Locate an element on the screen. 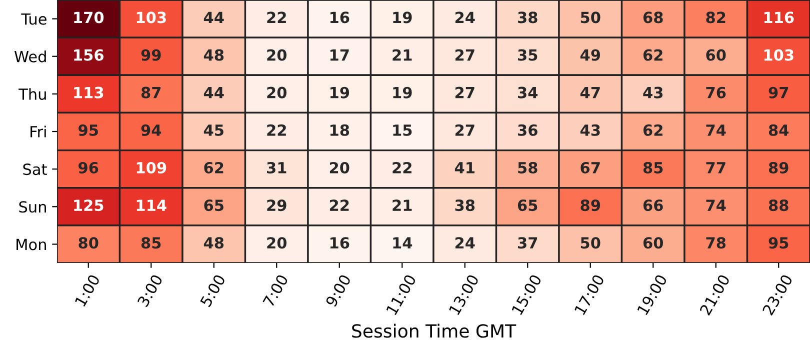  data-label: 66 is located at coordinates (653, 206).